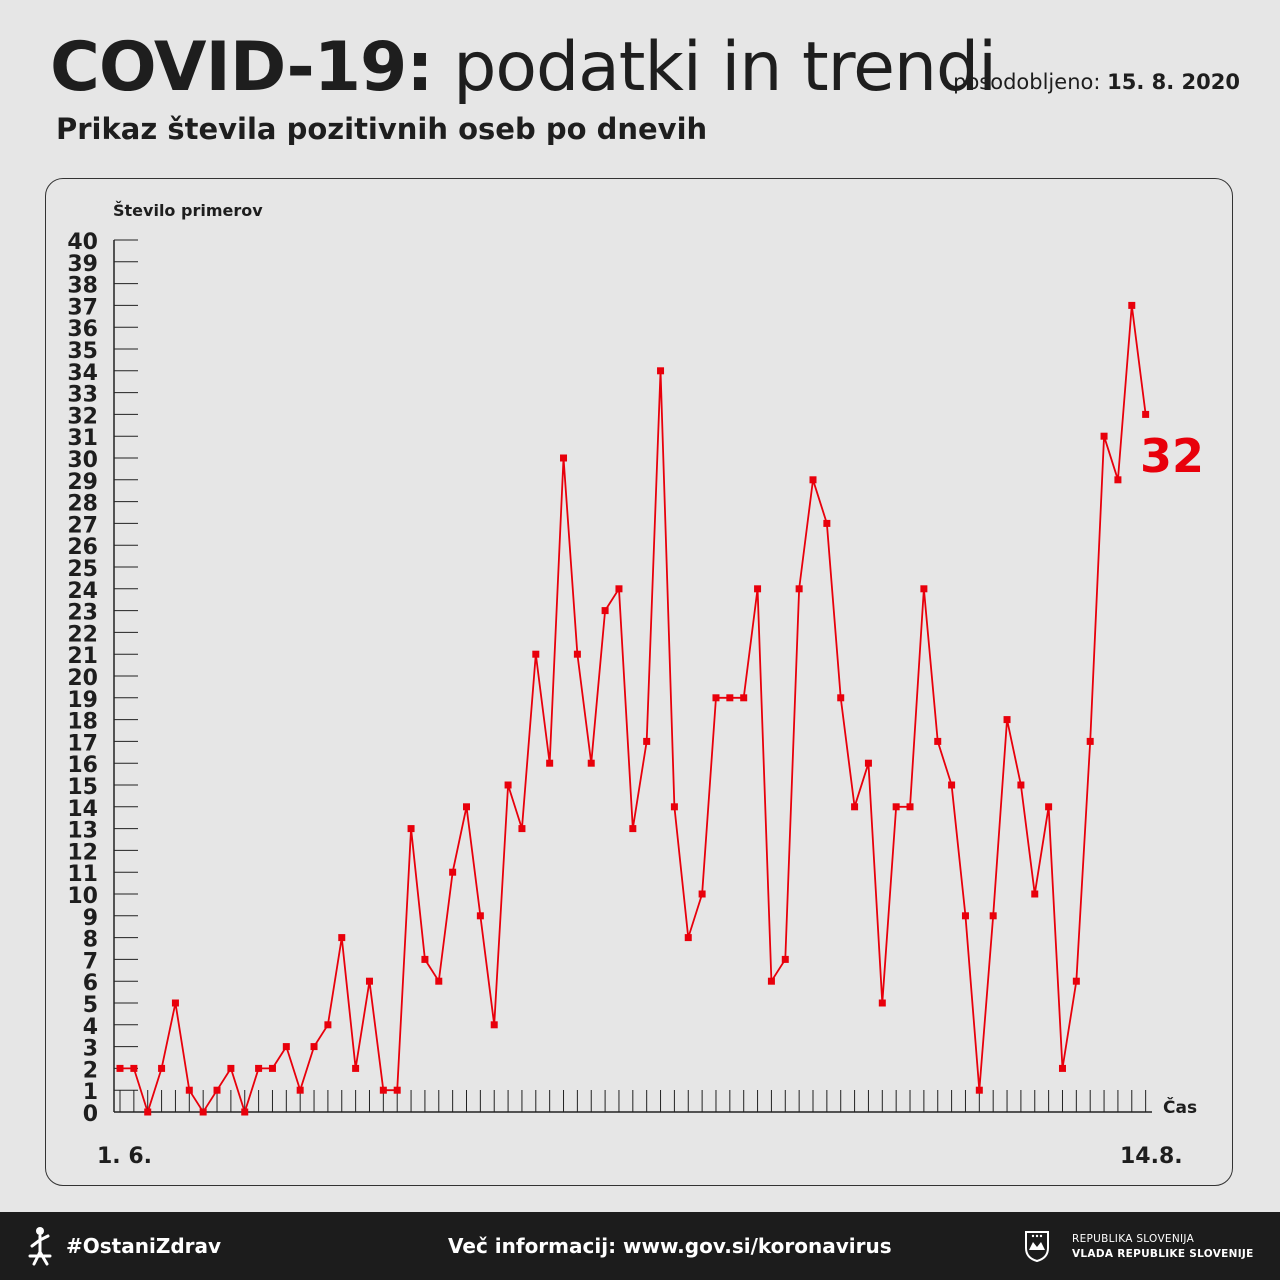 The height and width of the screenshot is (1280, 1280). Describe the element at coordinates (82, 722) in the screenshot. I see `y-tick-label: 18` at that location.